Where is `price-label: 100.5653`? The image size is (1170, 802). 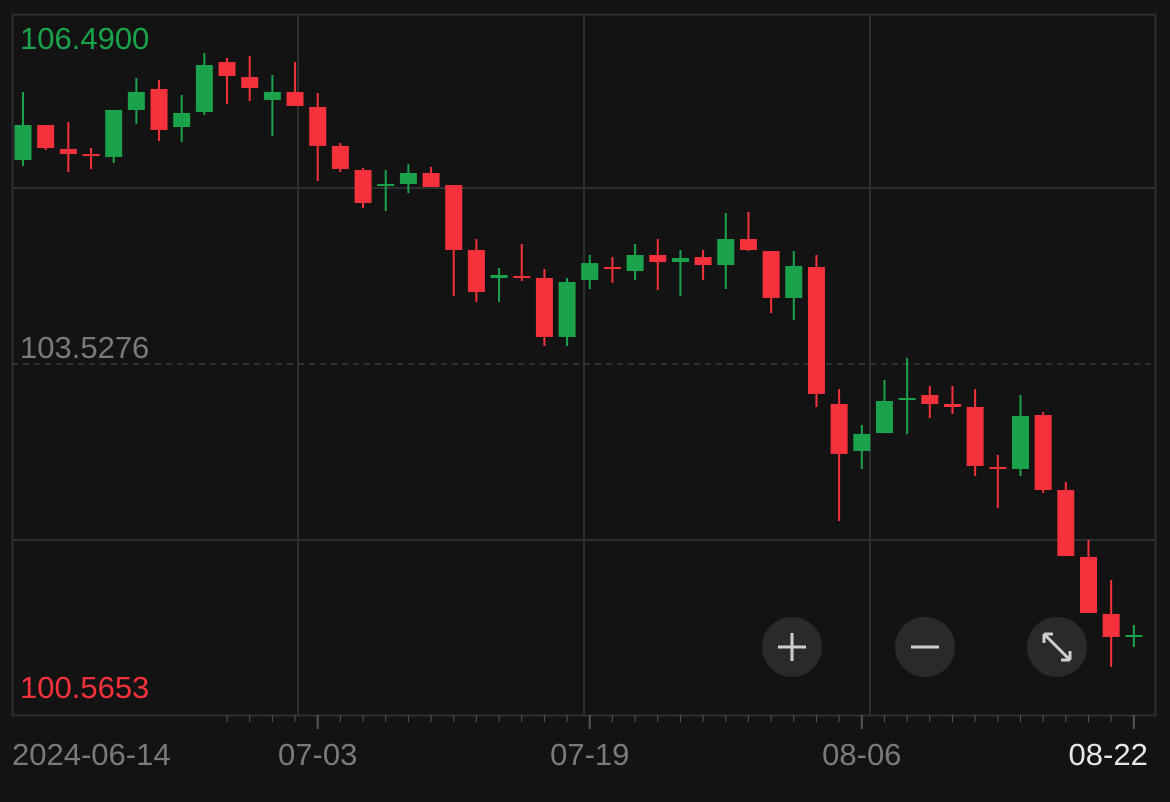 price-label: 100.5653 is located at coordinates (84, 687).